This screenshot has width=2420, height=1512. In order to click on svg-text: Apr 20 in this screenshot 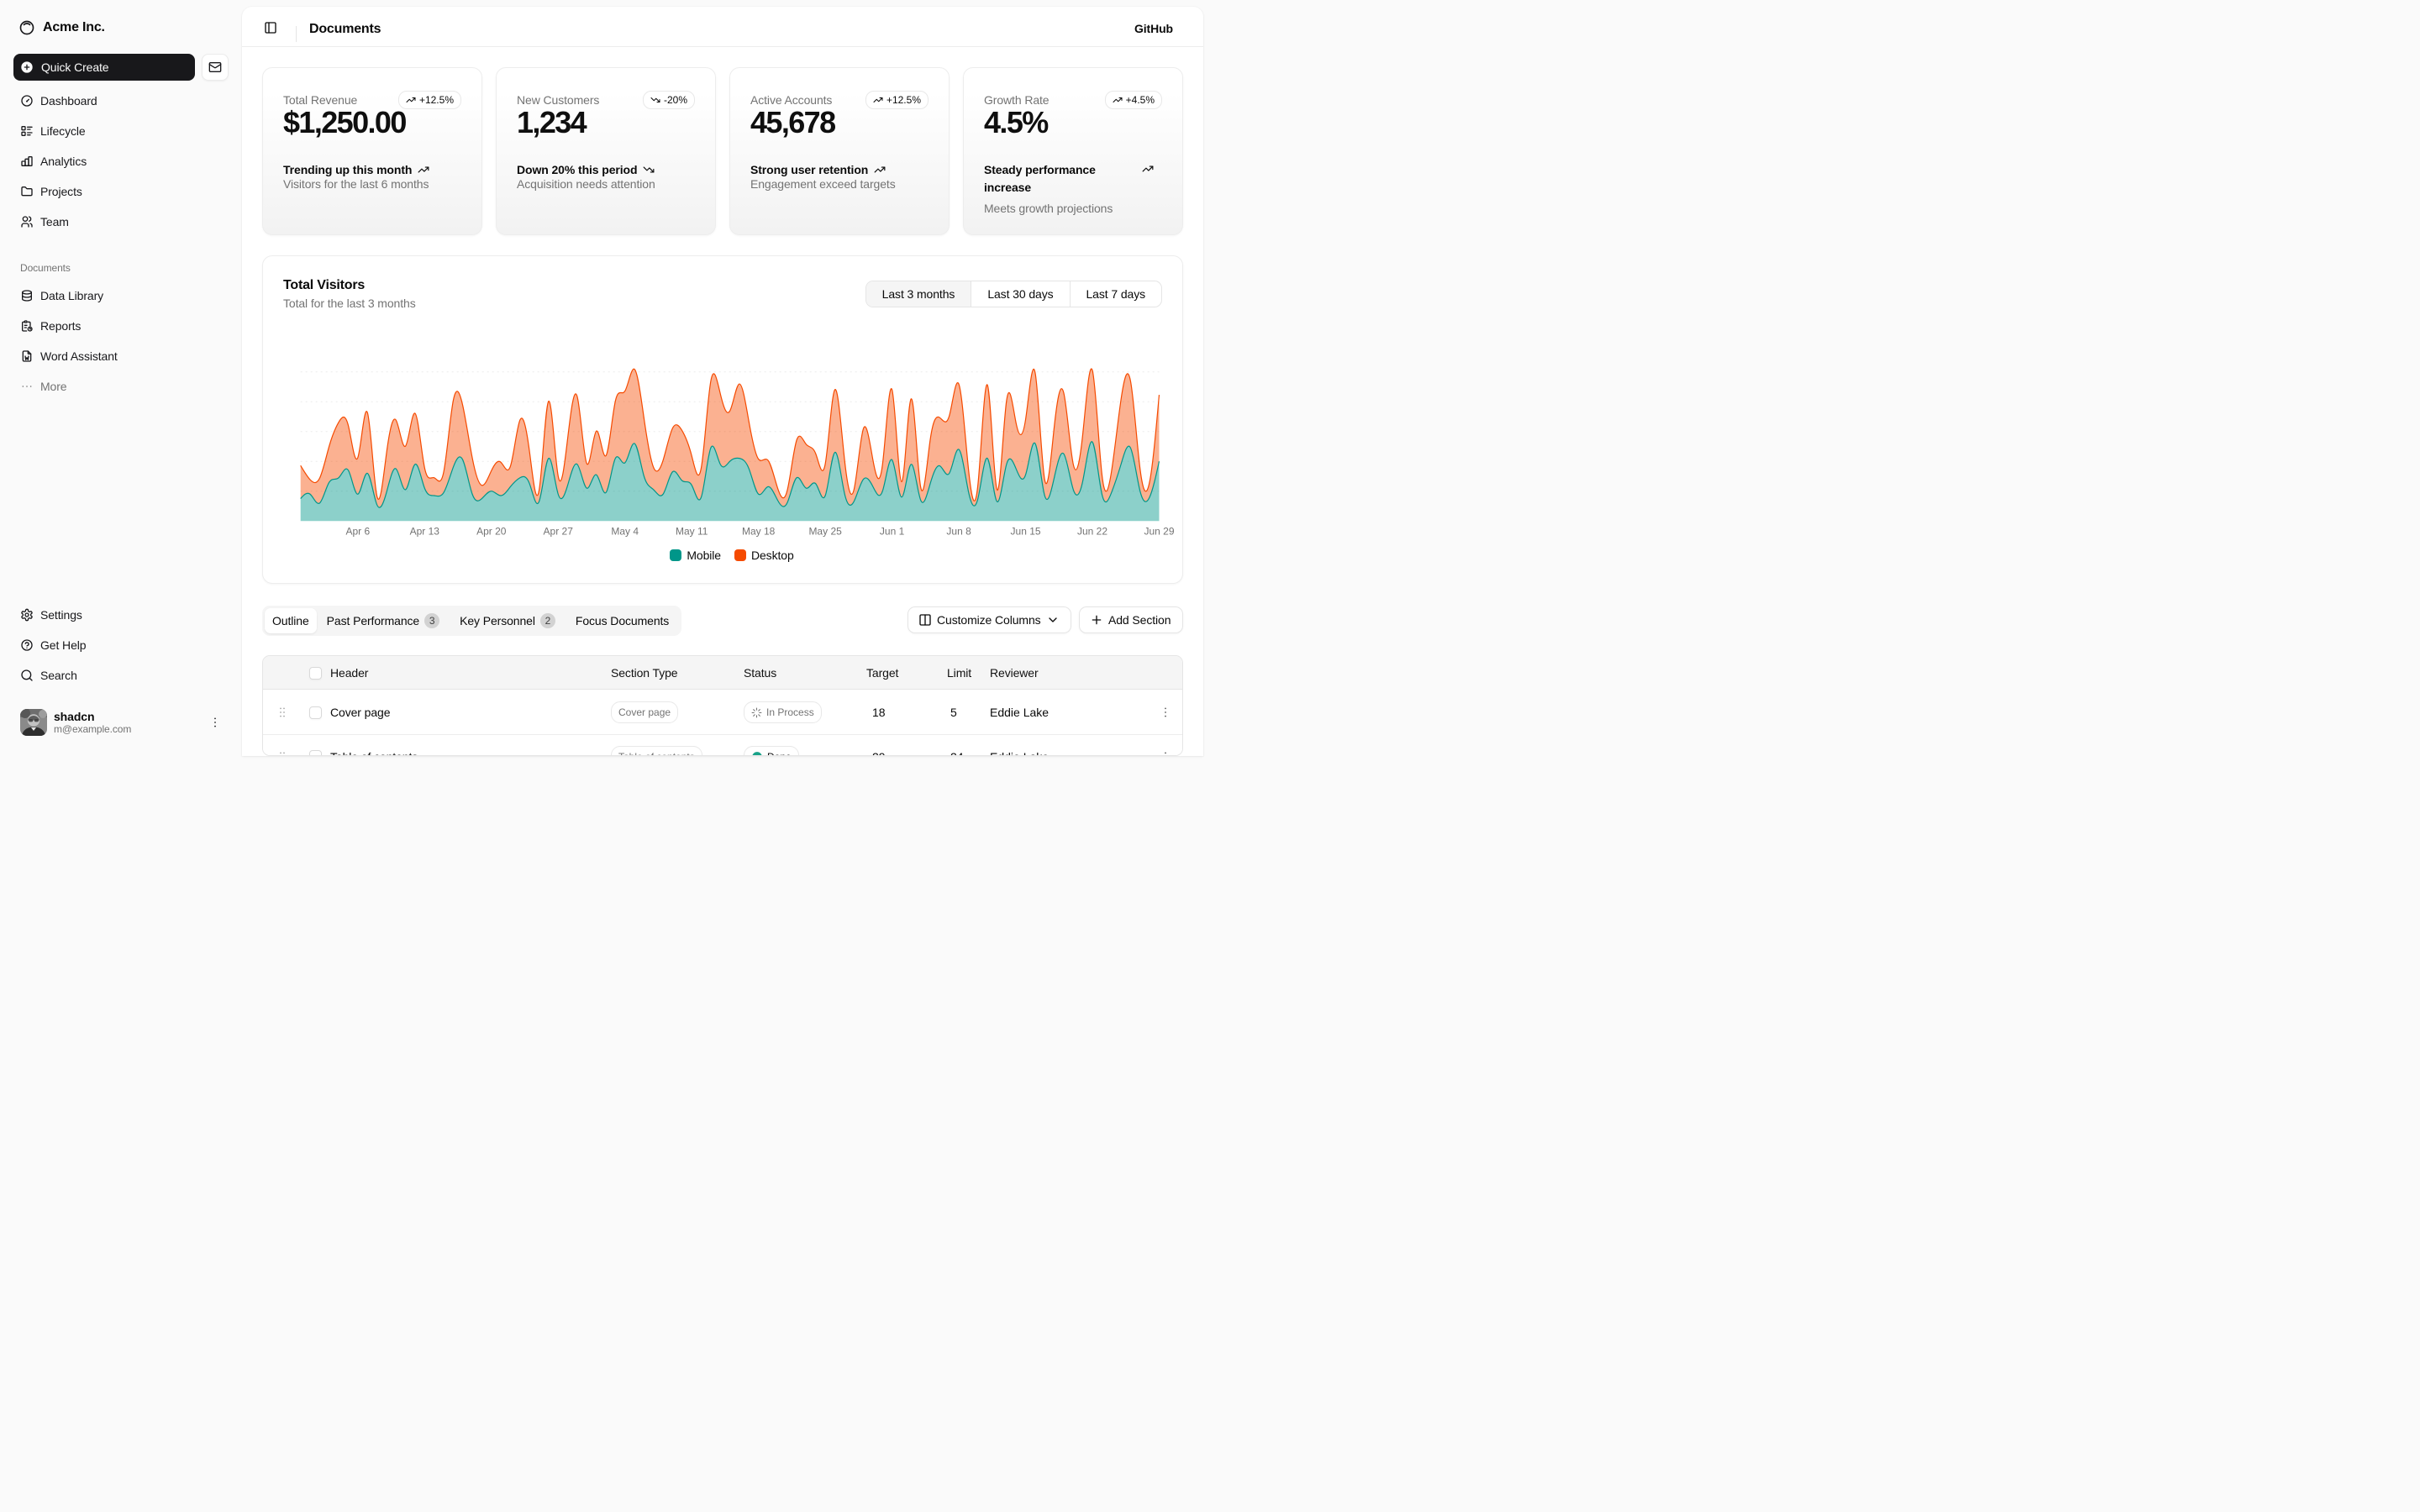, I will do `click(492, 532)`.